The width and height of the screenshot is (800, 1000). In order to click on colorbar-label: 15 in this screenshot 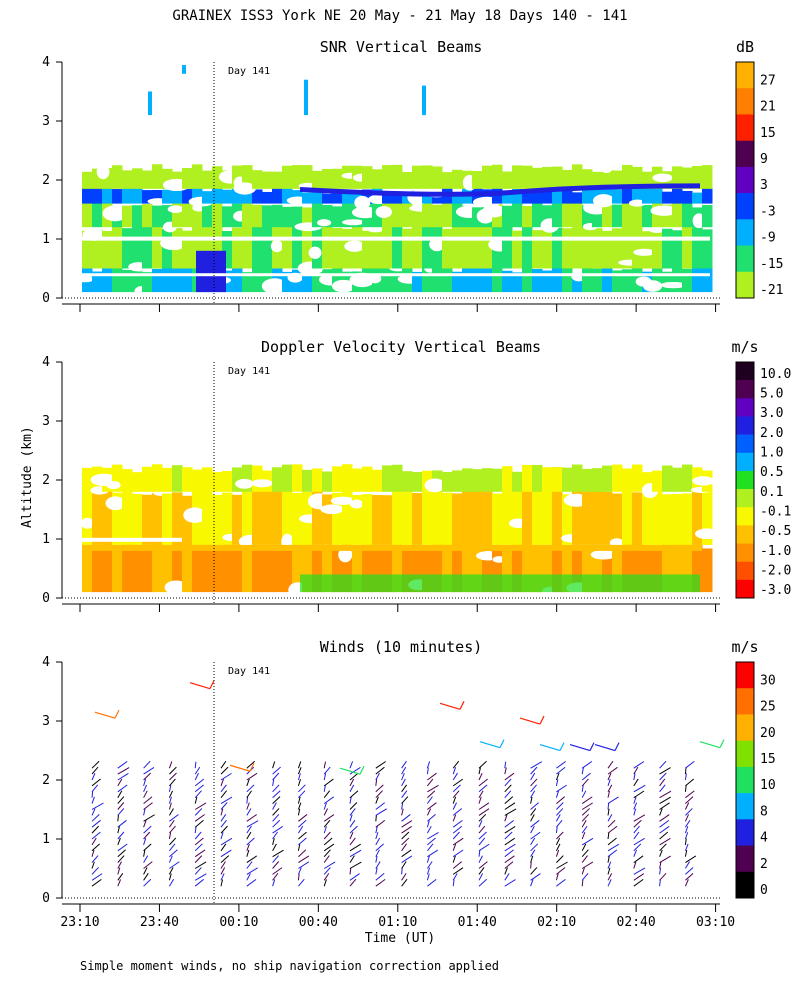, I will do `click(768, 133)`.